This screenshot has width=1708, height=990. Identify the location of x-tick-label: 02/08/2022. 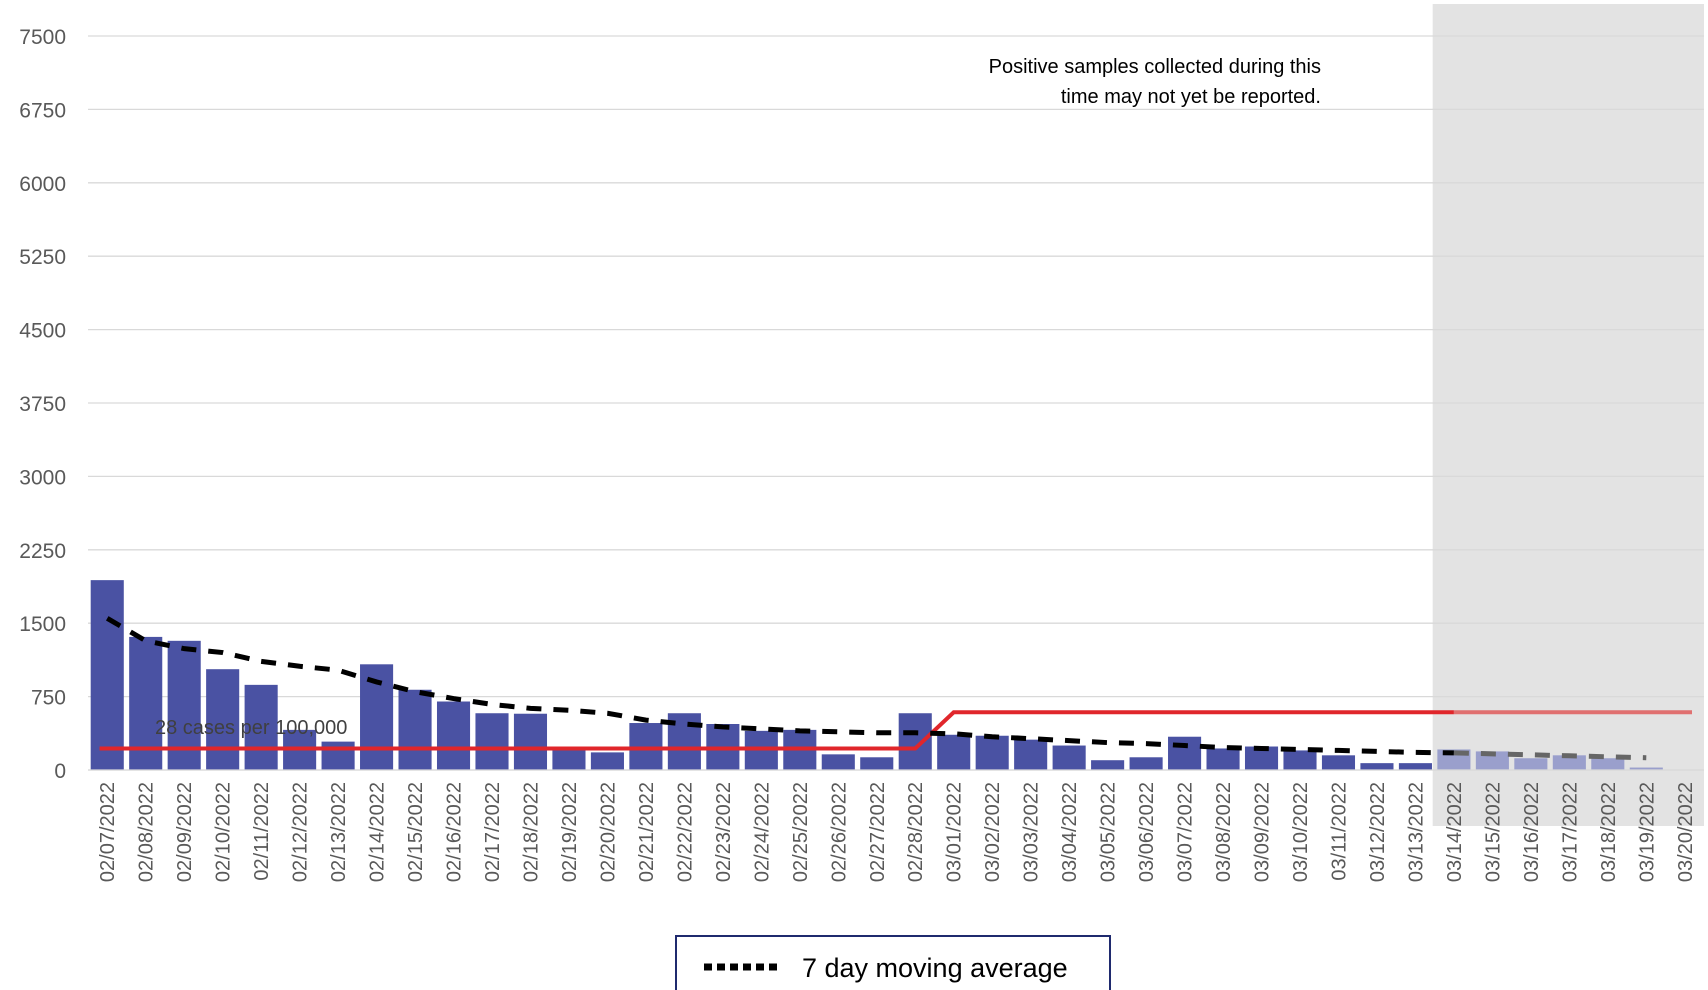
(147, 832).